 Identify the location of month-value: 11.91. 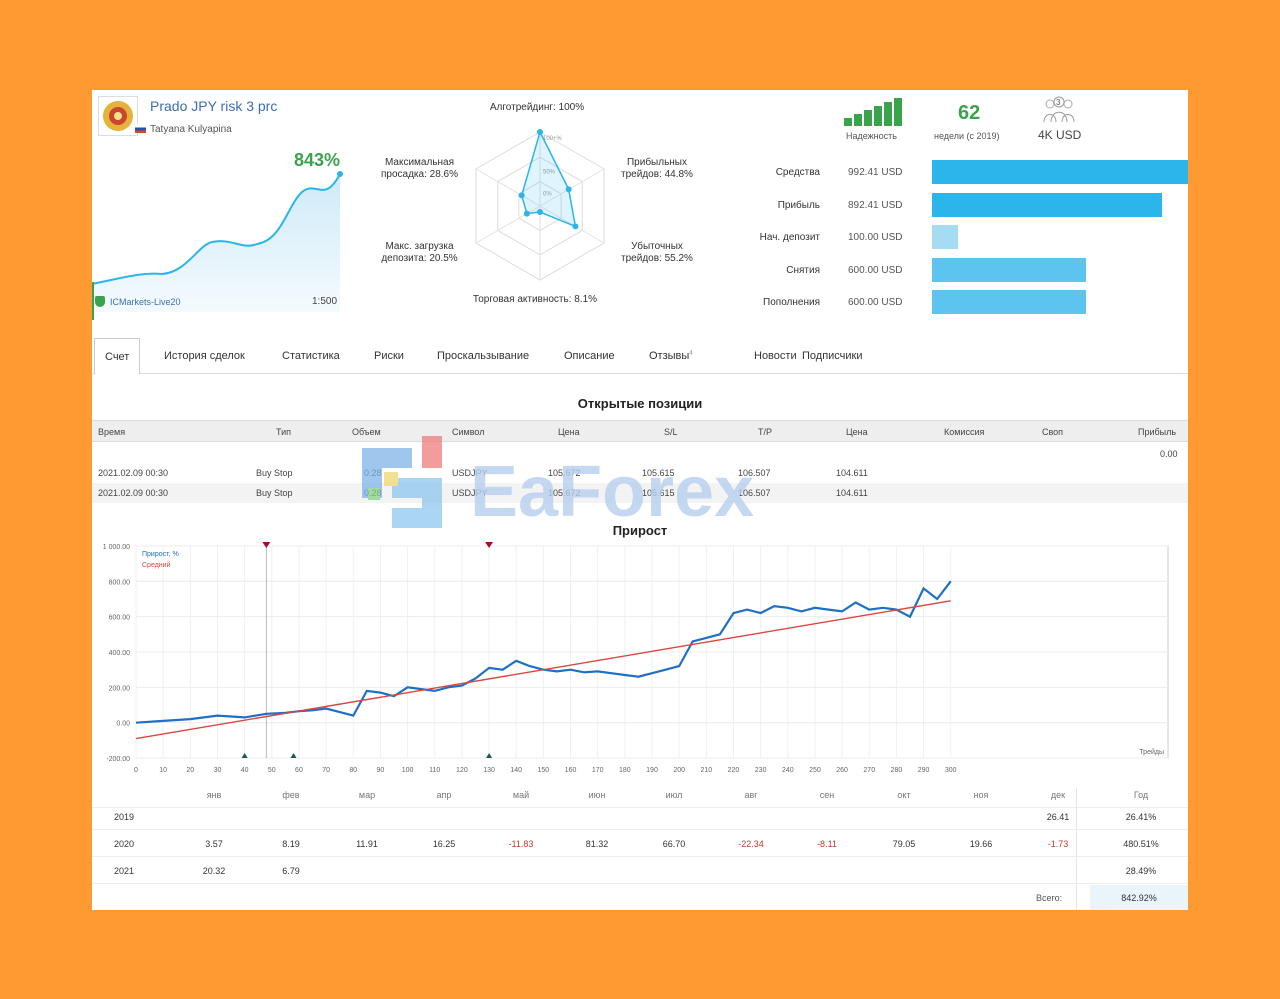
(367, 844).